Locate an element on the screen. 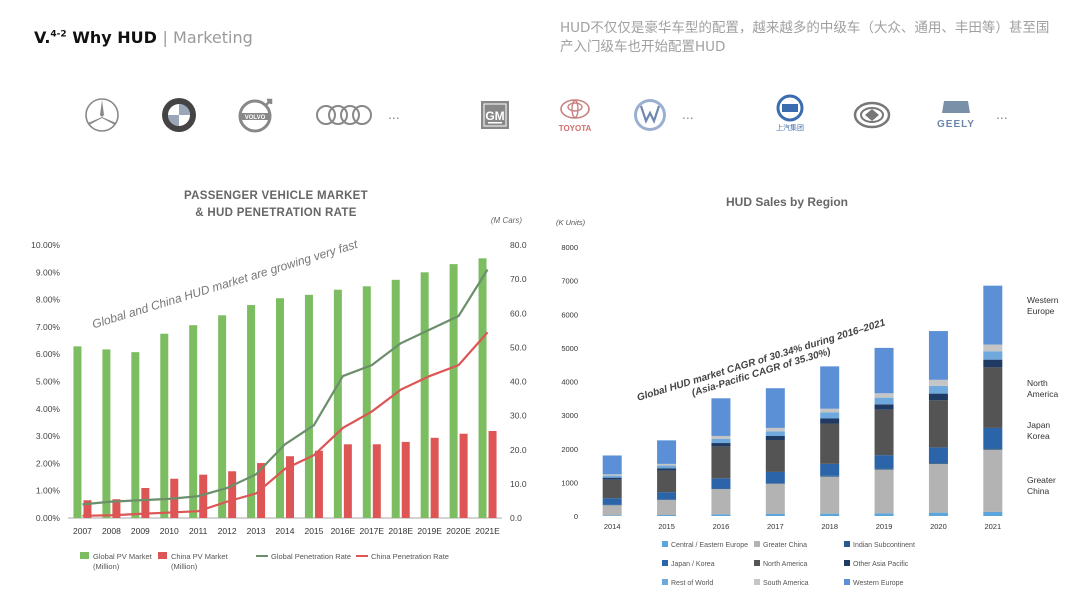 The image size is (1080, 608). y-left-tick: 9.00% is located at coordinates (48, 272).